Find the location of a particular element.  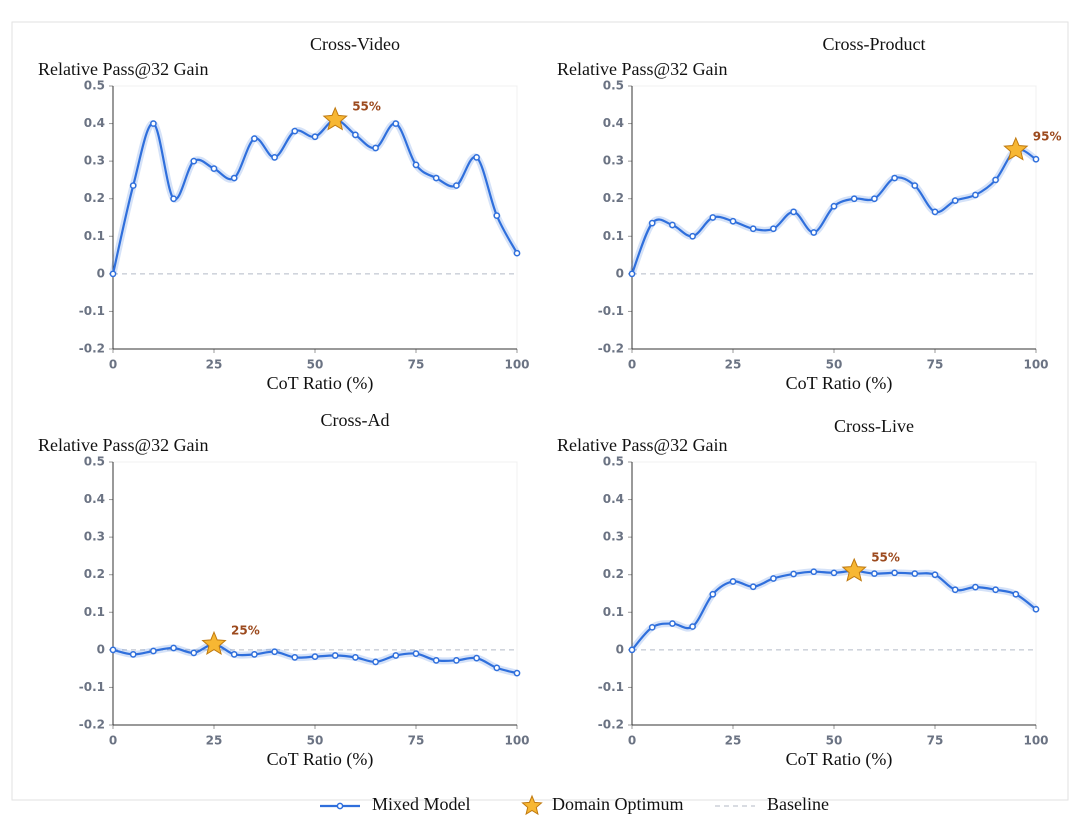

chart-title: Cross-Ad is located at coordinates (354, 420).